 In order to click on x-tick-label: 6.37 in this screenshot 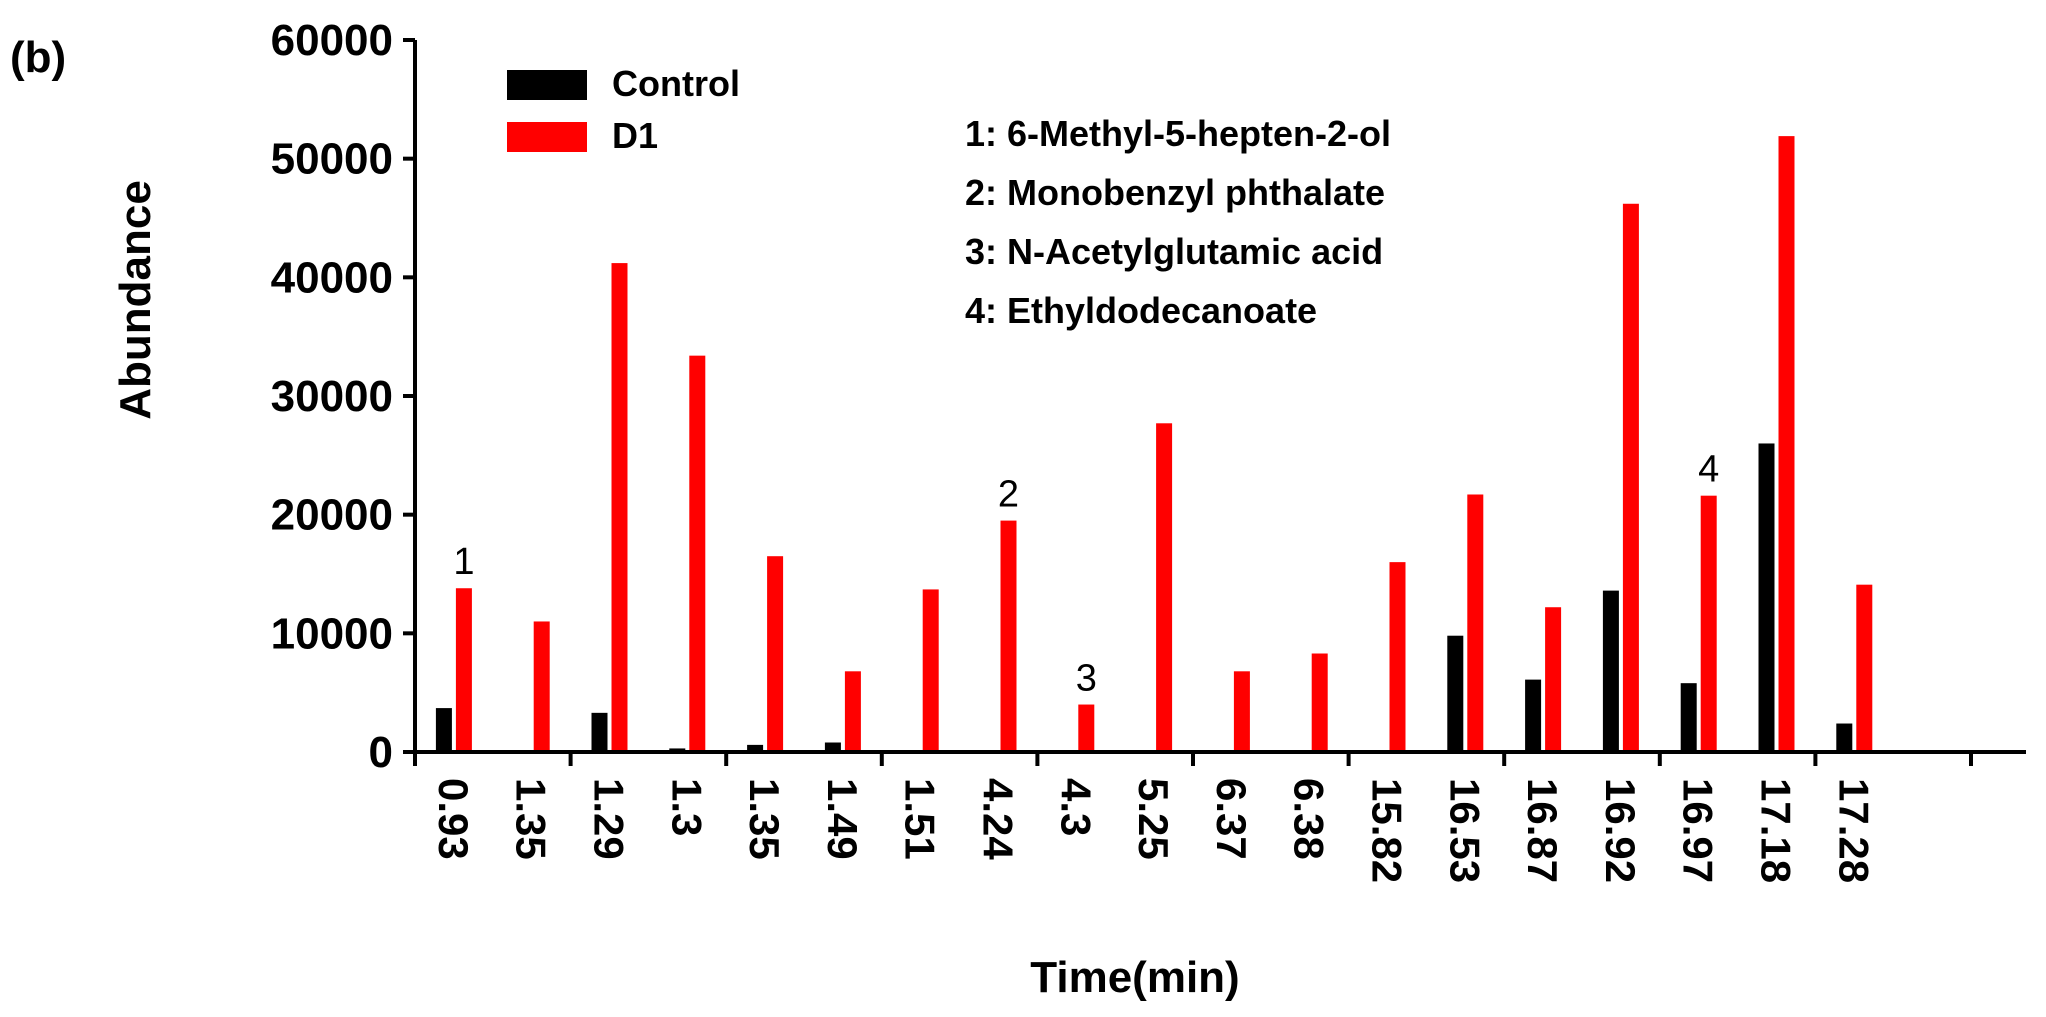, I will do `click(1231, 819)`.